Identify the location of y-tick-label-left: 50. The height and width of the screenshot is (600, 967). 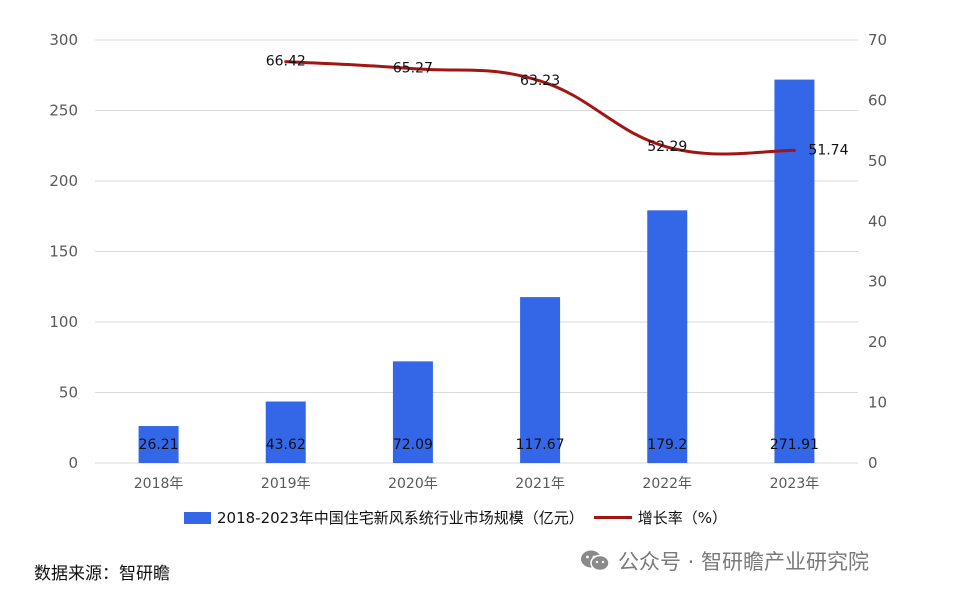
(68, 393).